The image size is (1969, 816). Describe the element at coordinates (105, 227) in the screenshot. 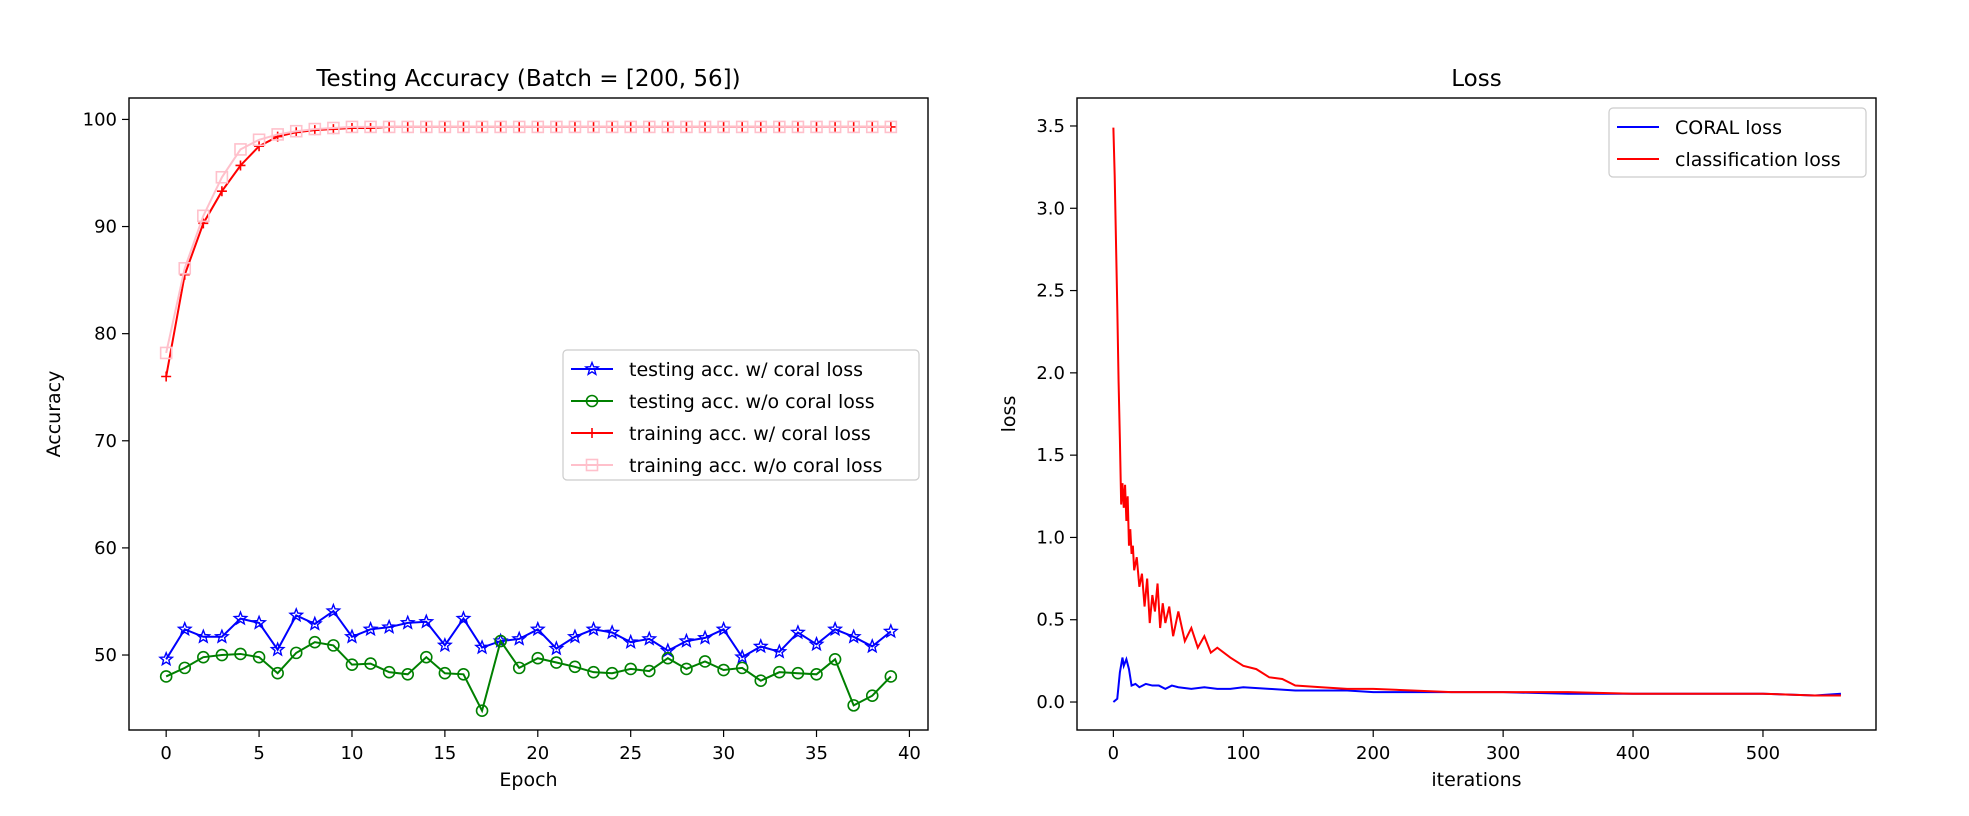

I see `y-tick-label: 90` at that location.